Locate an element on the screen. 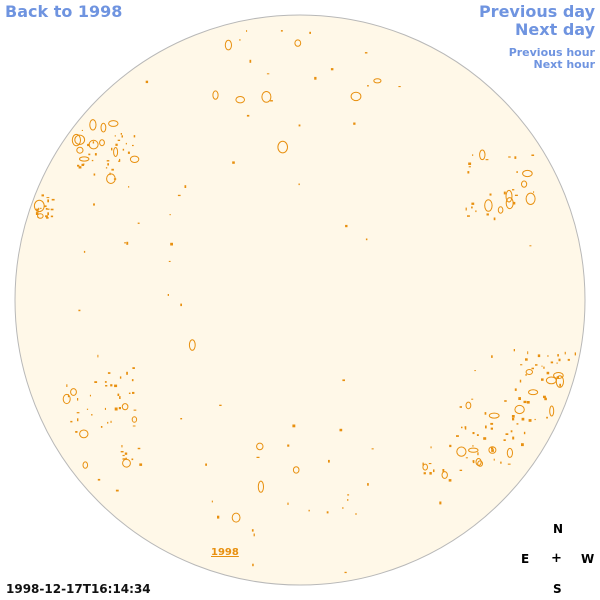 Image resolution: width=600 pixels, height=600 pixels. previous-day-link: Previous day is located at coordinates (536, 11).